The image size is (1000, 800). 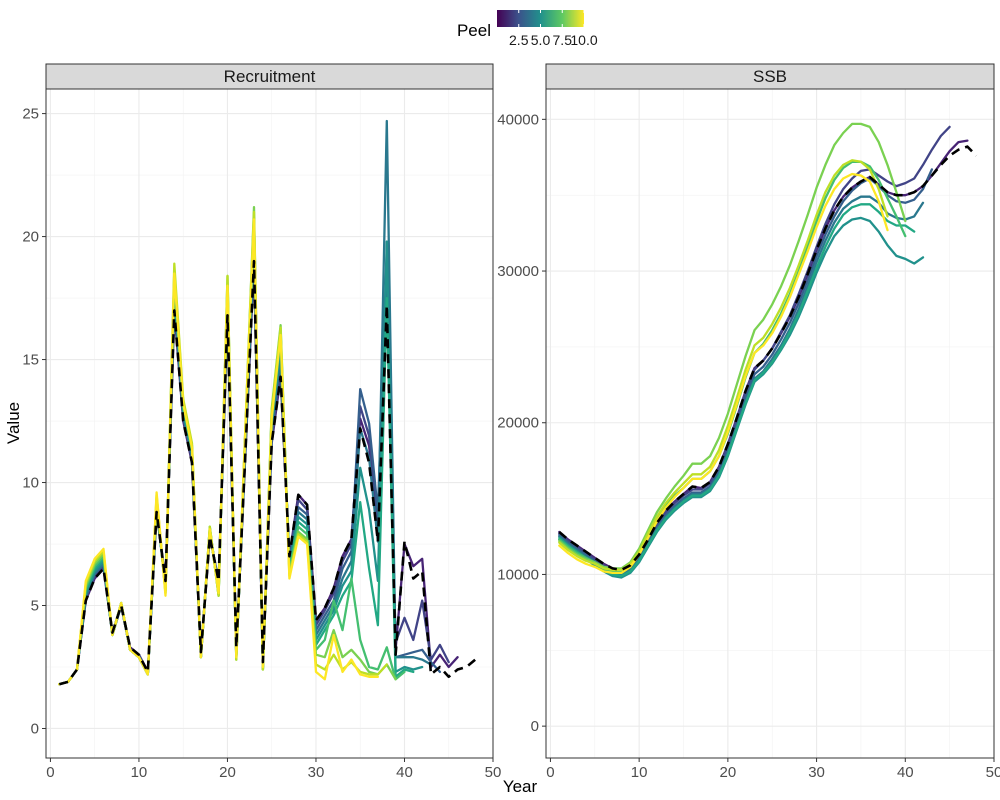 I want to click on legend: Peel 2.5 5.0 7.510.0, so click(x=527, y=29).